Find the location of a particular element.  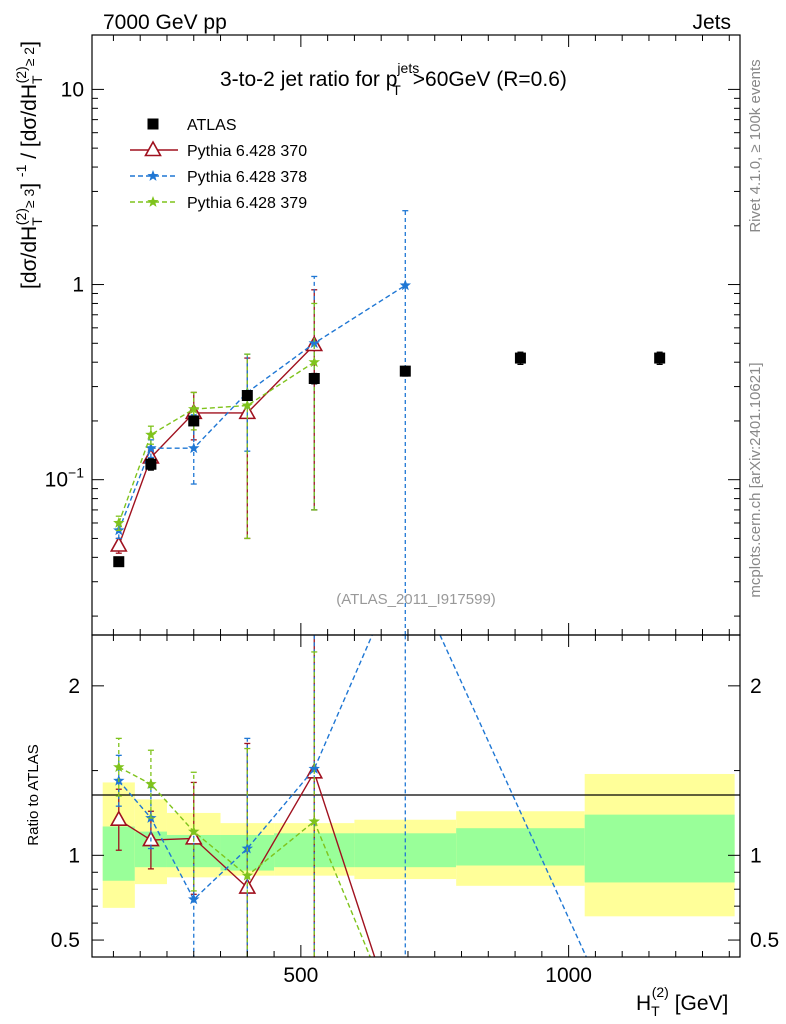

series-atlas is located at coordinates (389, 459).